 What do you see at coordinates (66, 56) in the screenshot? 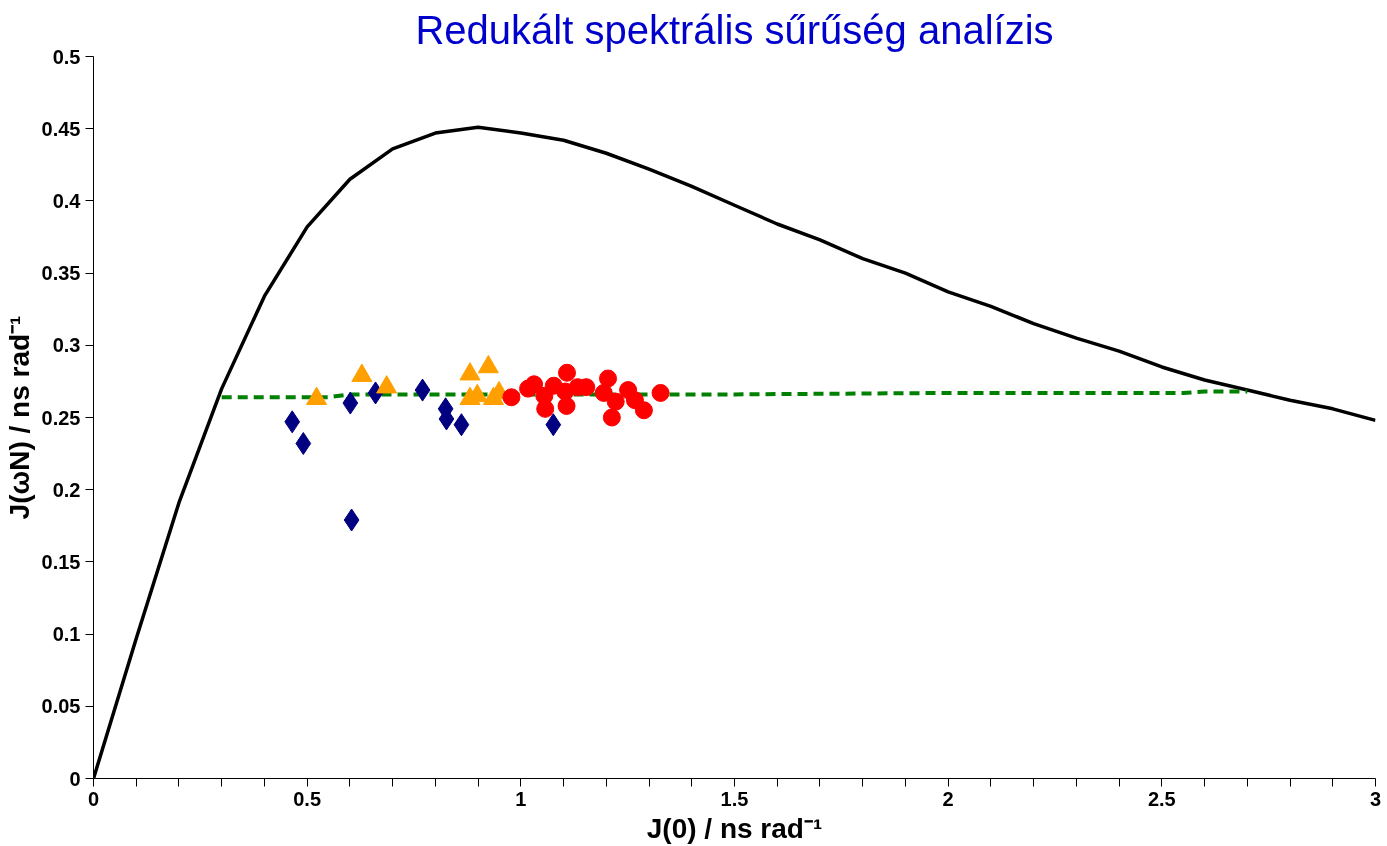
I see `y-tick-label: 0.5` at bounding box center [66, 56].